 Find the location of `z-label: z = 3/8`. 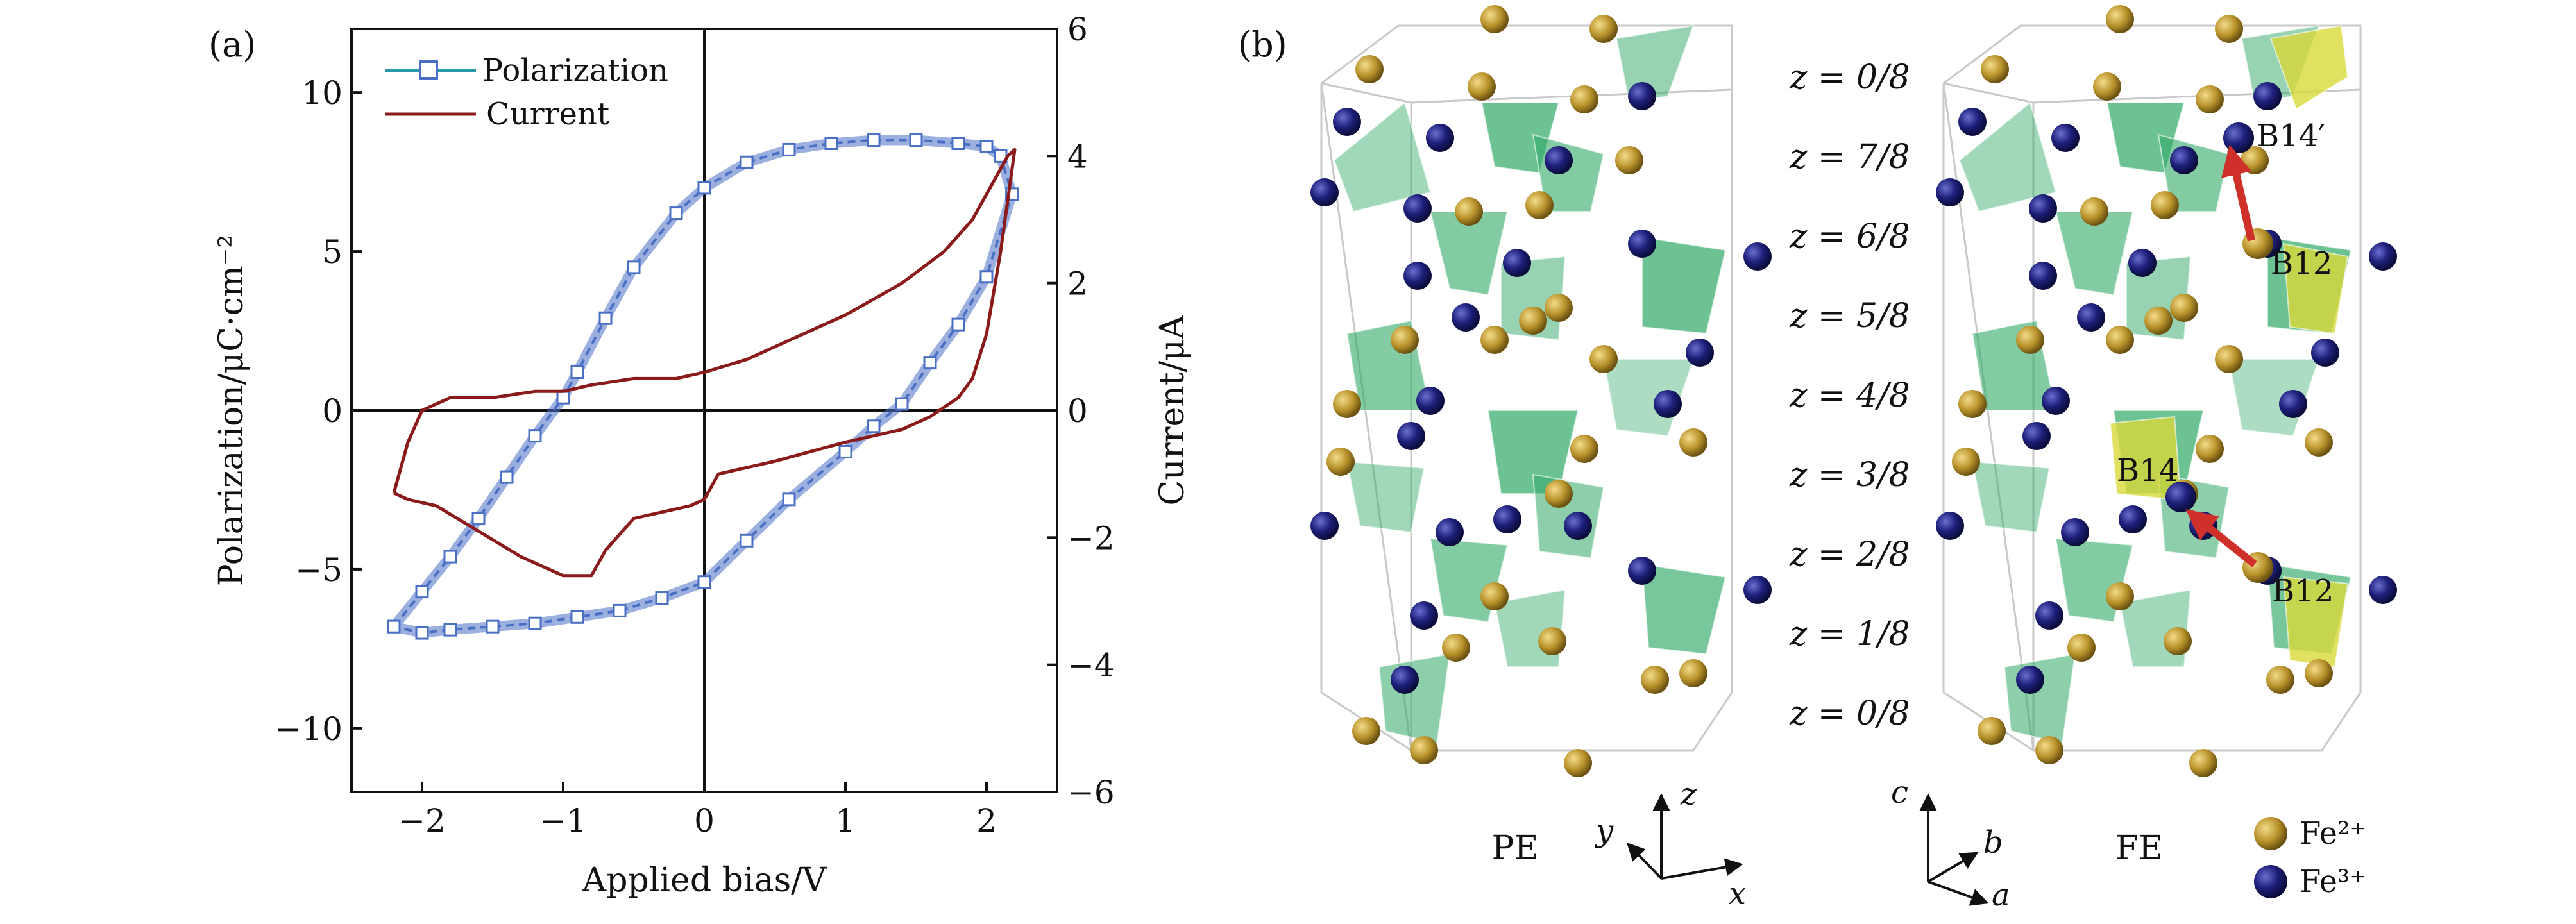

z-label: z = 3/8 is located at coordinates (1849, 475).